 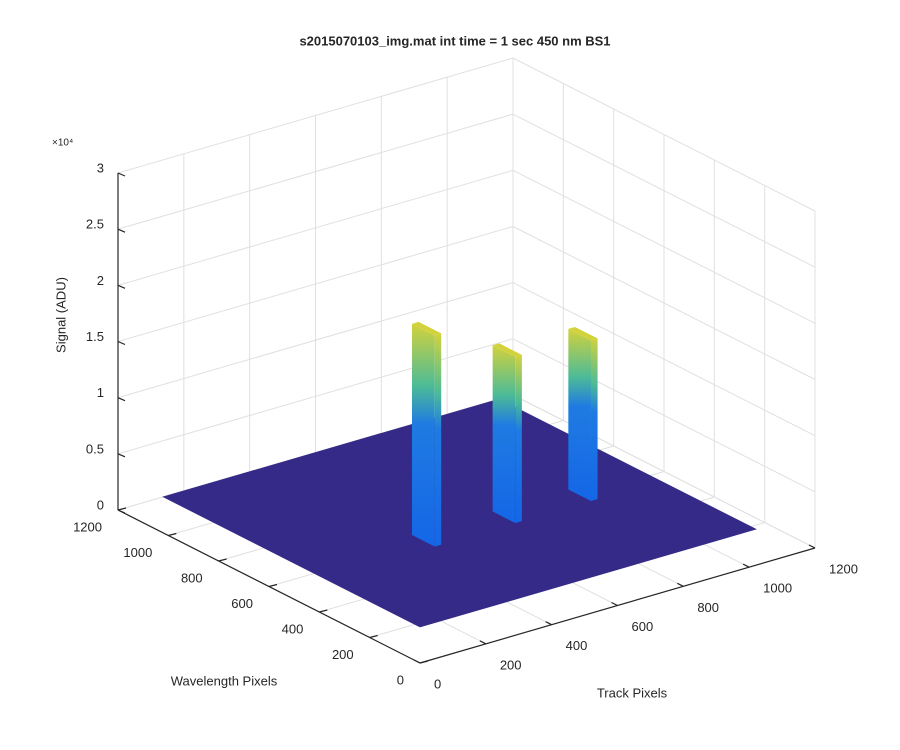 I want to click on y-tick-label: 800, so click(x=192, y=577).